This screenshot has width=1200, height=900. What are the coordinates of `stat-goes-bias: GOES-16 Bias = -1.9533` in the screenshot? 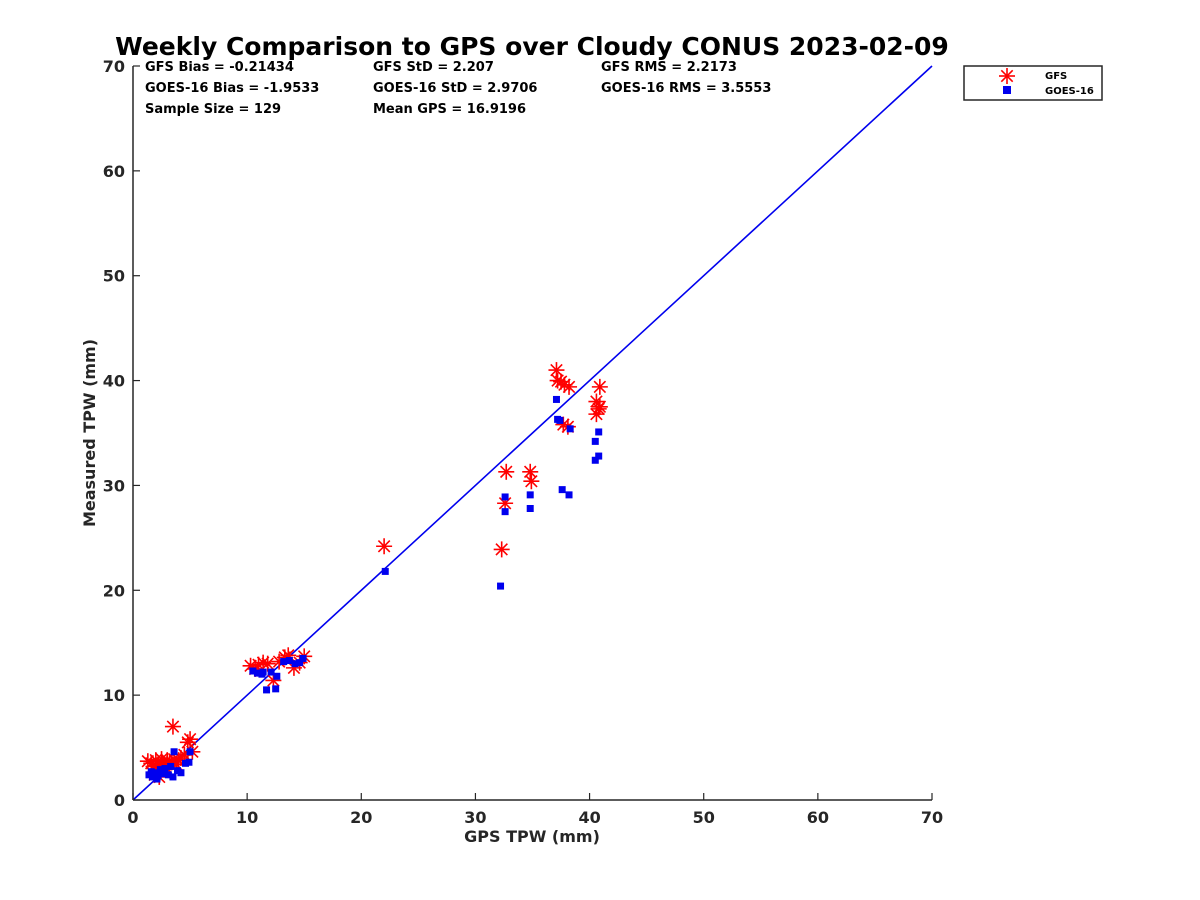 It's located at (232, 88).